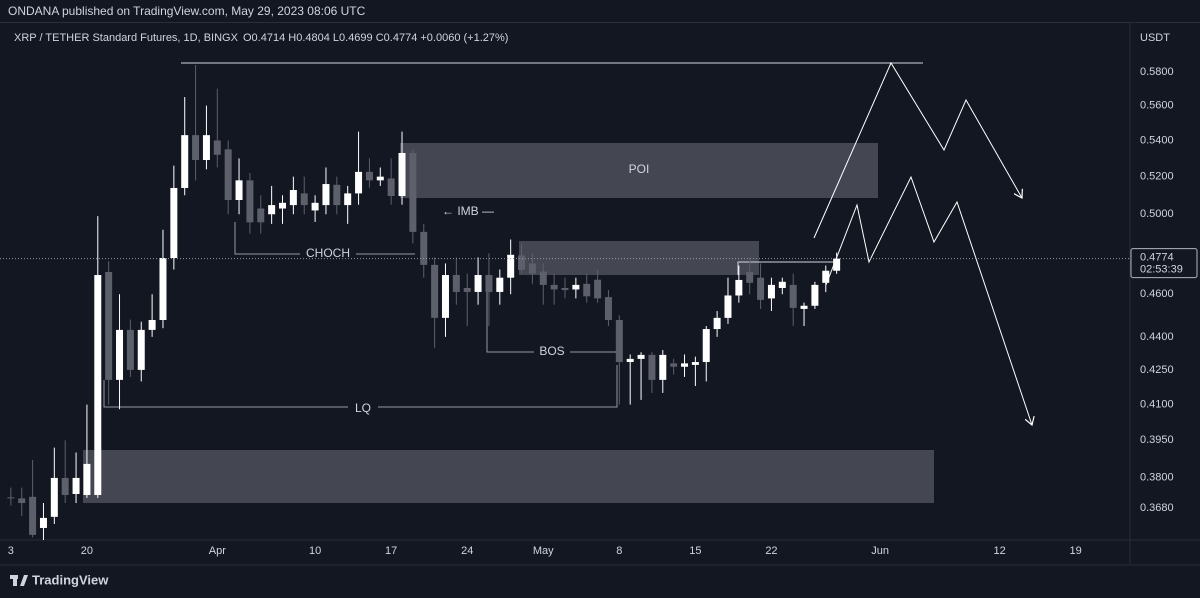 The height and width of the screenshot is (598, 1200). Describe the element at coordinates (786, 268) in the screenshot. I see `range-line` at that location.